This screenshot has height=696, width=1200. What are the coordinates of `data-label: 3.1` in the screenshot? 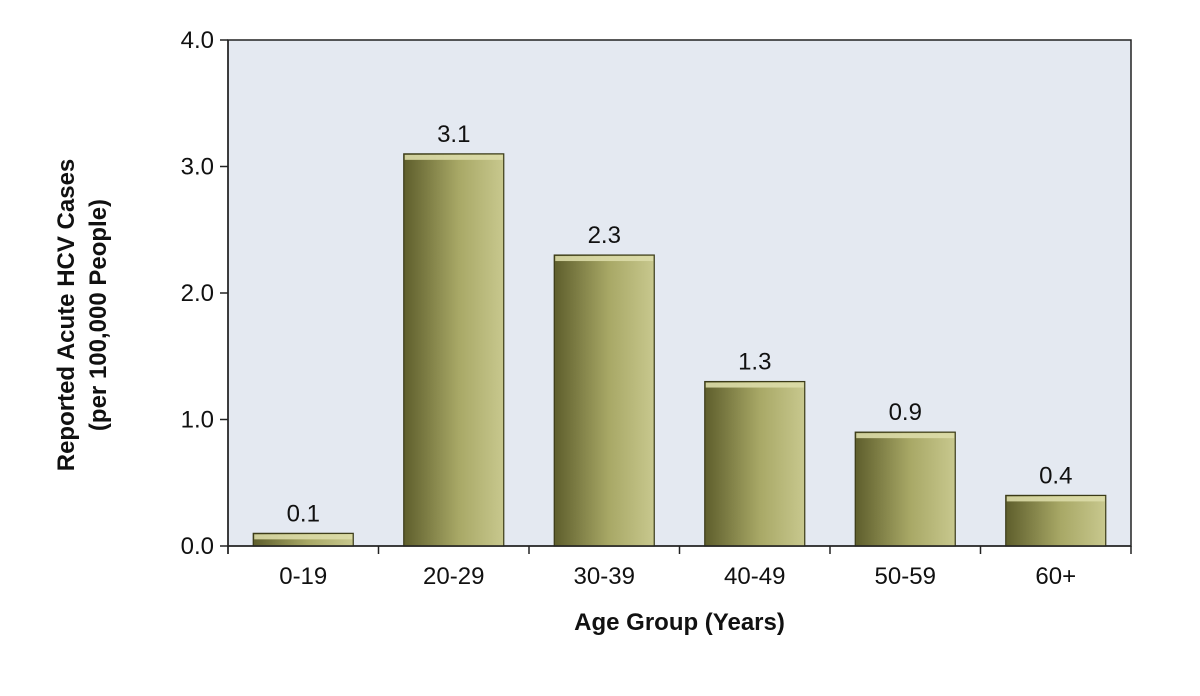 It's located at (453, 134).